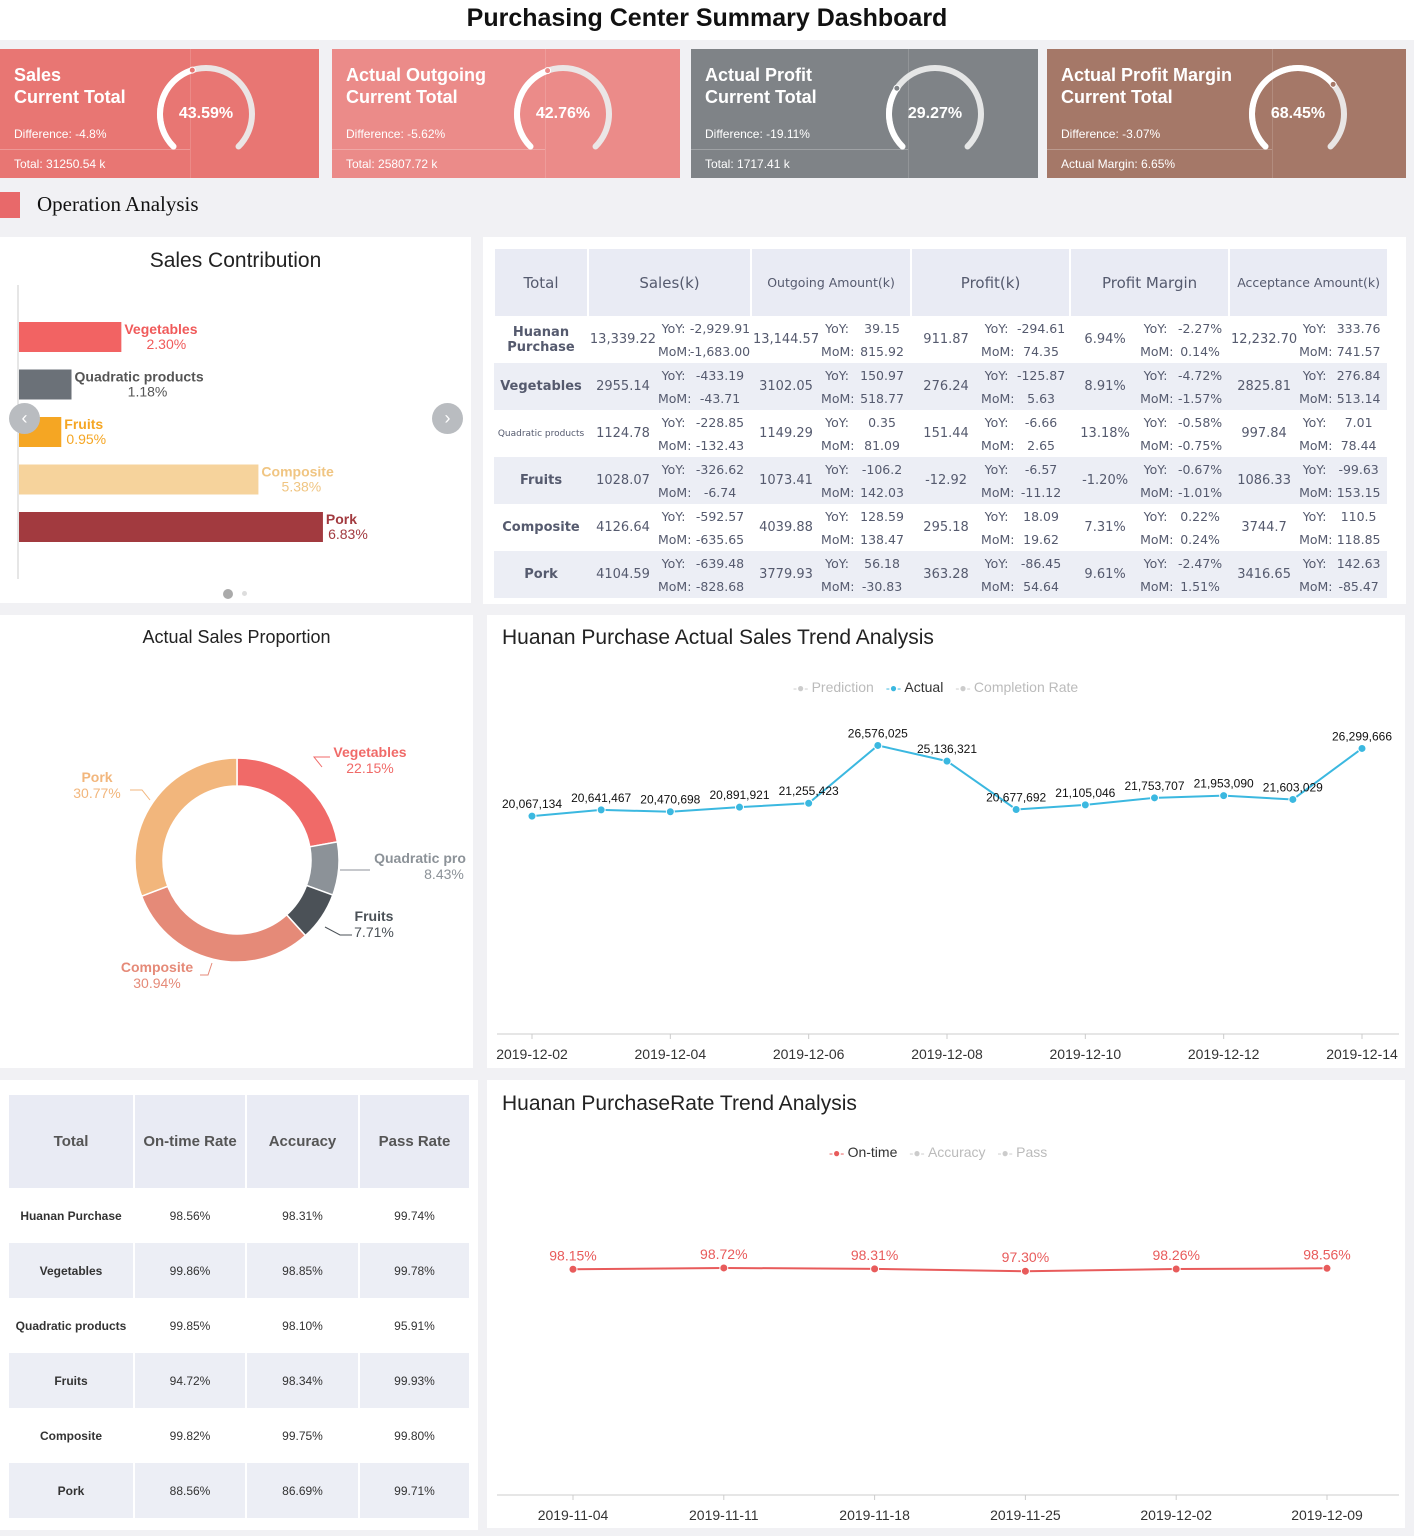 The height and width of the screenshot is (1536, 1414). I want to click on carousel-prev-button: ‹, so click(24, 418).